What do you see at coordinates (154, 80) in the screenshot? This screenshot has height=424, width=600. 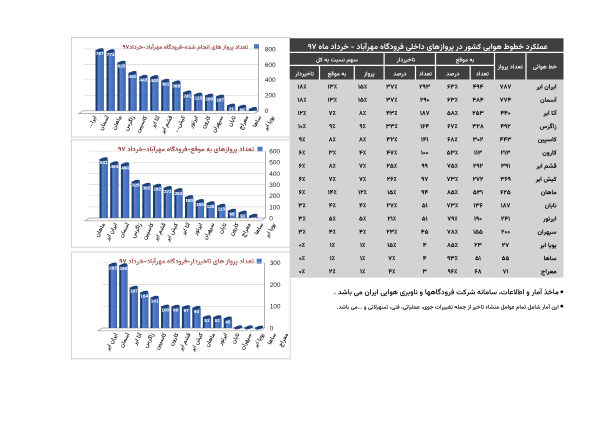 I see `svg-text: 440` at bounding box center [154, 80].